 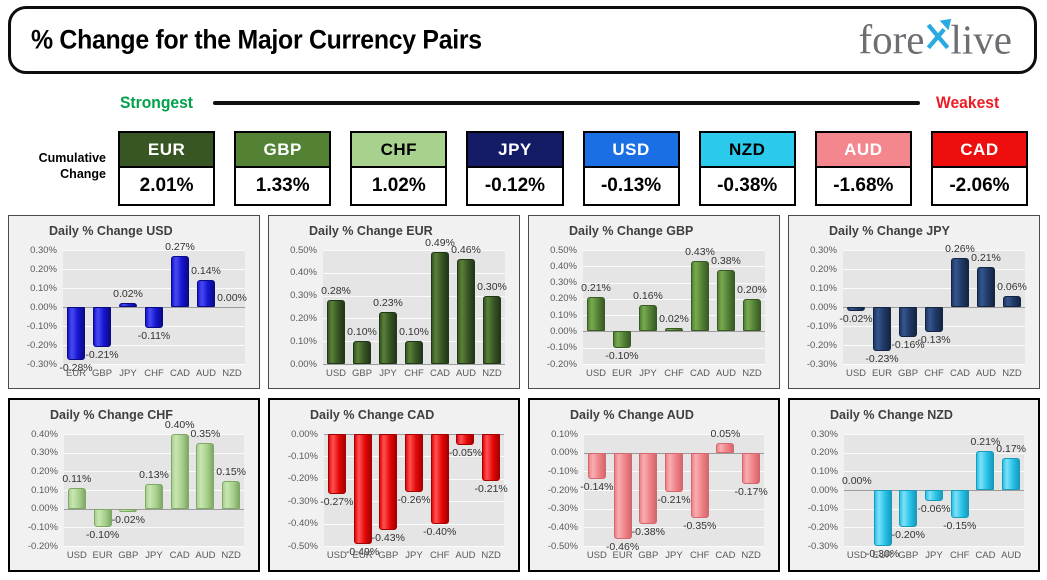 What do you see at coordinates (751, 468) in the screenshot?
I see `bar-AUD-NZD` at bounding box center [751, 468].